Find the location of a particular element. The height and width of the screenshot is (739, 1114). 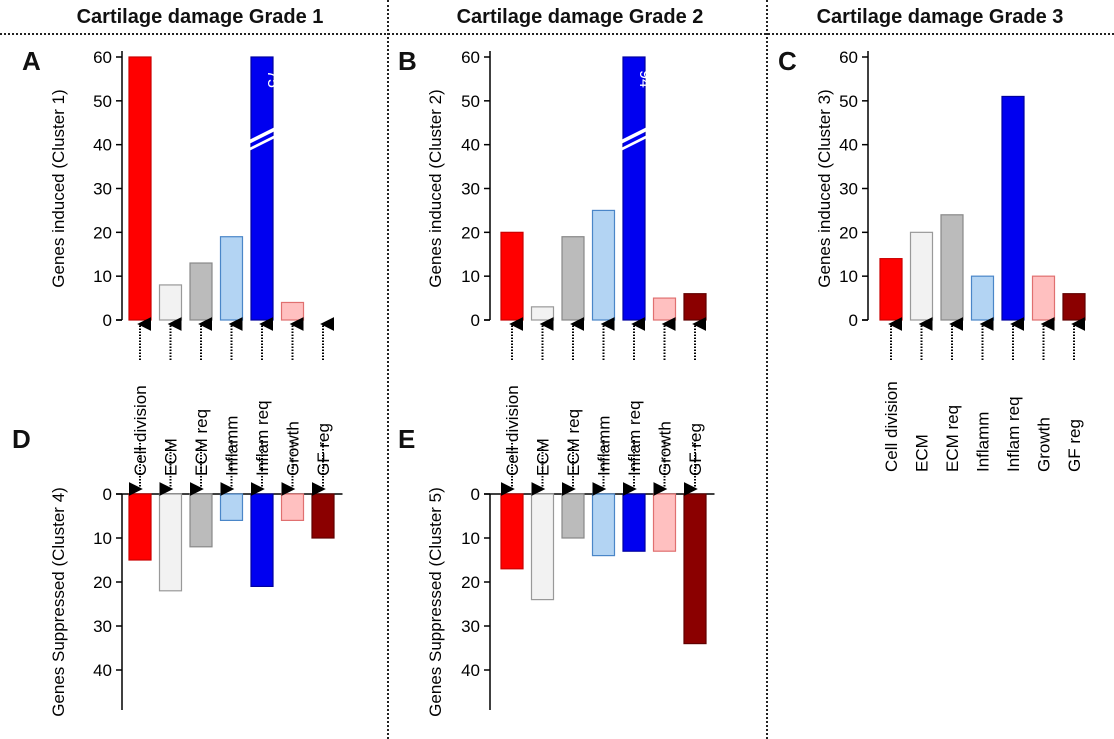

bar-a-cell-division is located at coordinates (140, 188).